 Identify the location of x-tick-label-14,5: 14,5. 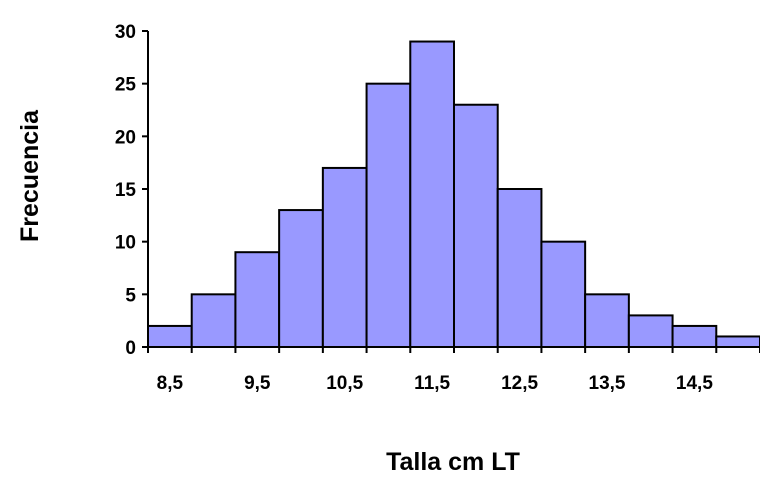
(694, 383).